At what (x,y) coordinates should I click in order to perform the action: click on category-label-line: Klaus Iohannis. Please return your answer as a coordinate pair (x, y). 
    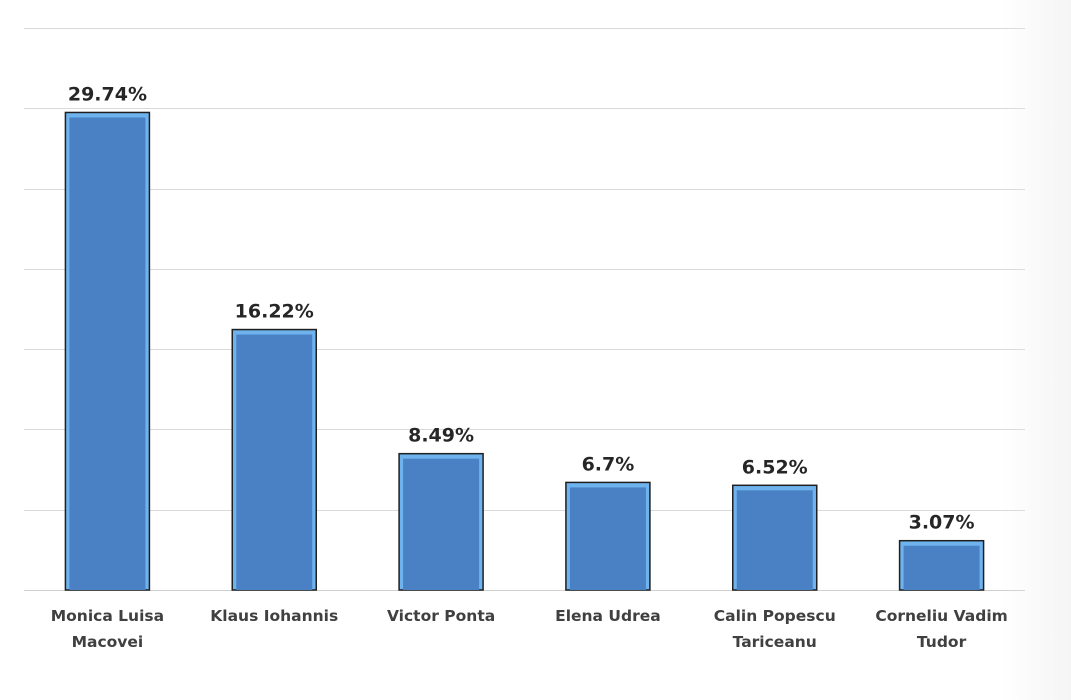
    Looking at the image, I should click on (274, 616).